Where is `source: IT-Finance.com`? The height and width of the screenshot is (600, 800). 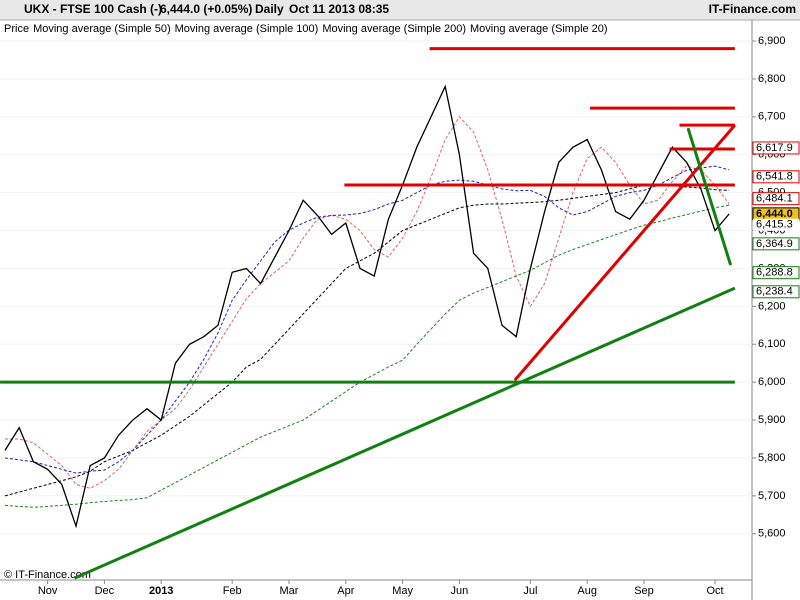 source: IT-Finance.com is located at coordinates (752, 9).